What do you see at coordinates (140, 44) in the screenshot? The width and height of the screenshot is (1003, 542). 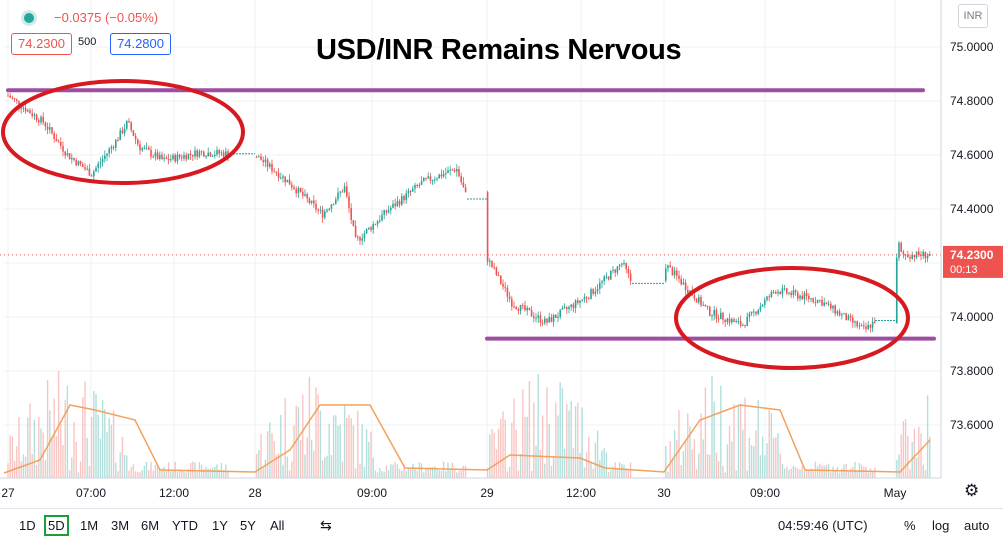 I see `ask-price: 74.2800` at bounding box center [140, 44].